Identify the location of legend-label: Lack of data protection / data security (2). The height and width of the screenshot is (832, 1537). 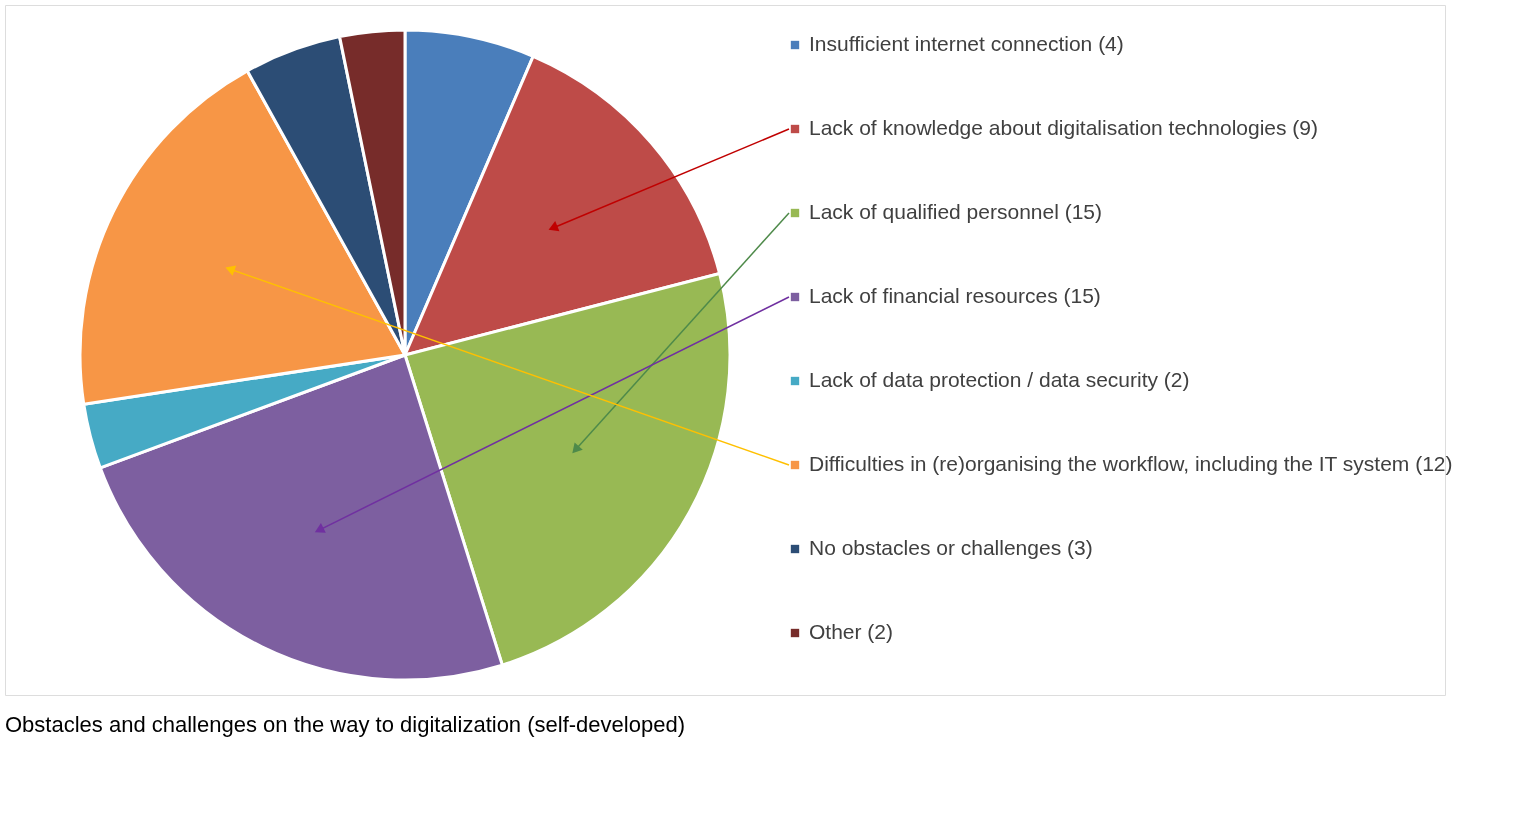
(999, 379).